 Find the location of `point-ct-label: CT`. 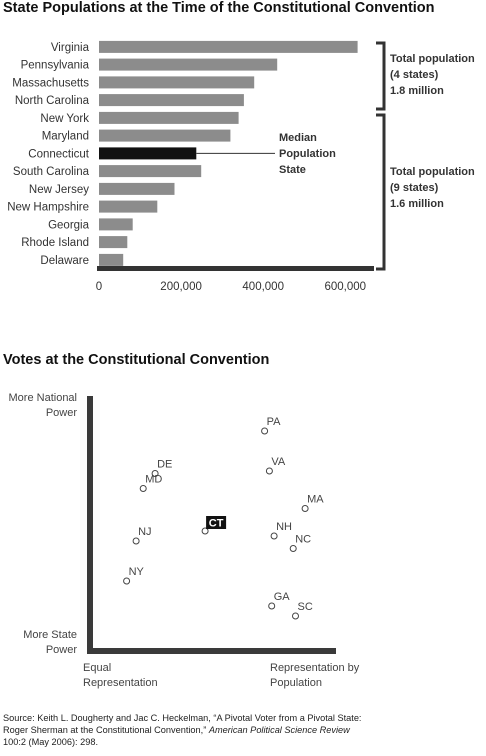

point-ct-label: CT is located at coordinates (216, 524).